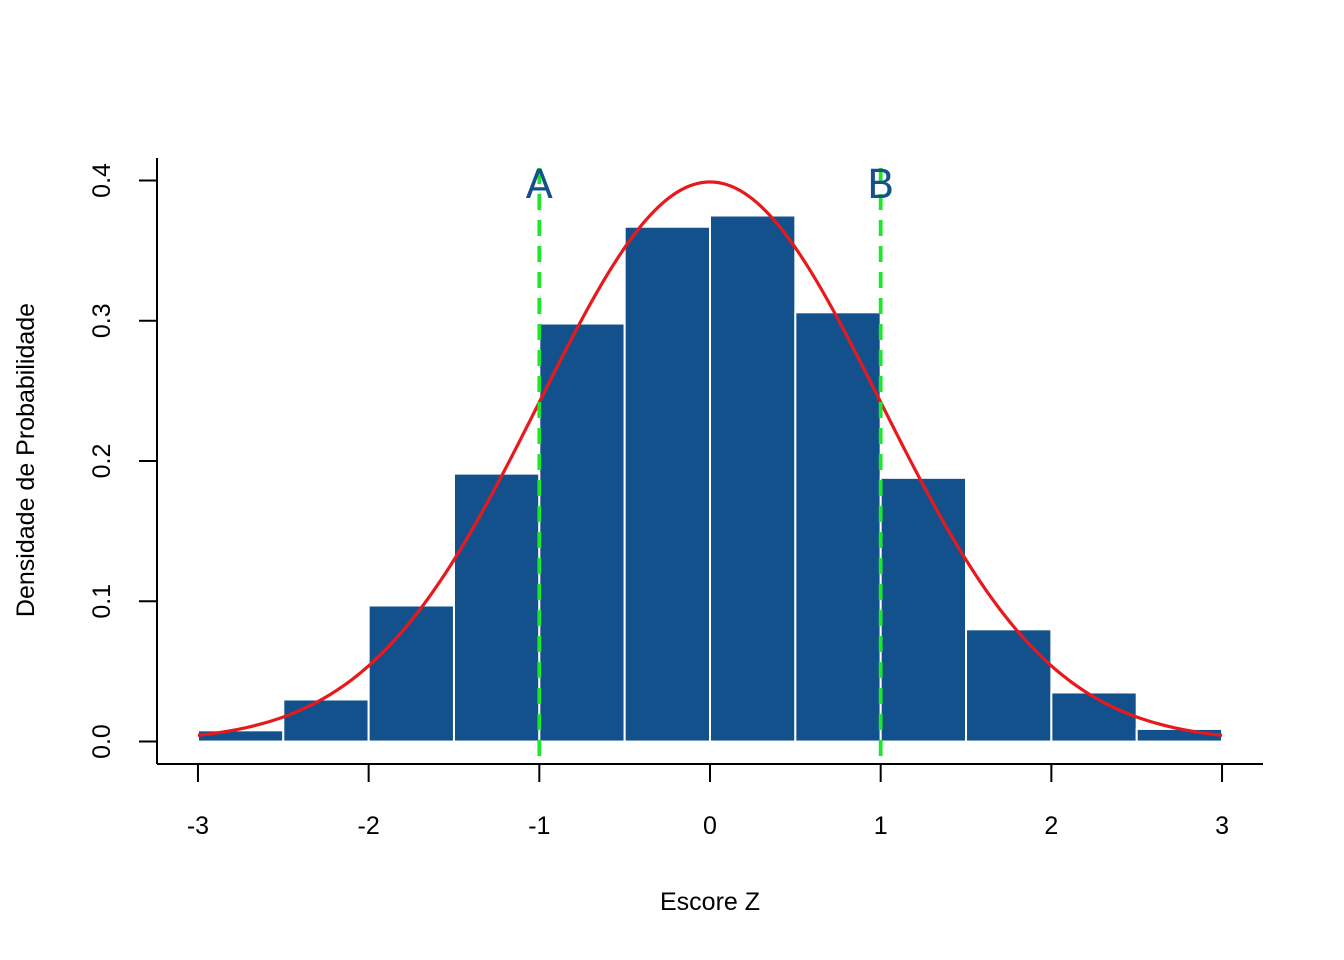 This screenshot has width=1344, height=960. Describe the element at coordinates (198, 826) in the screenshot. I see `x-tick-label: -3` at that location.